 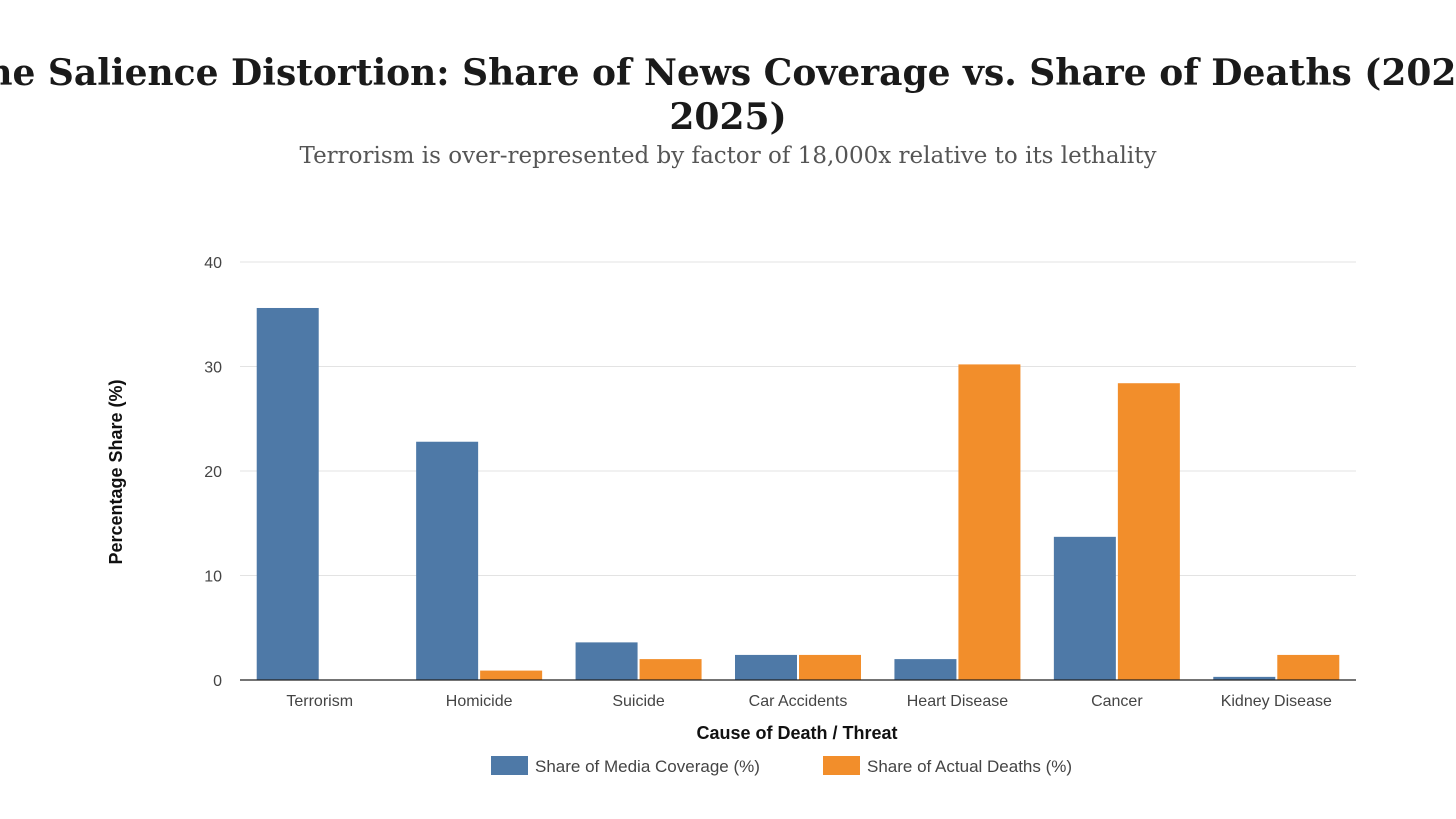 I want to click on x-tick-label: Cancer, so click(x=1117, y=701).